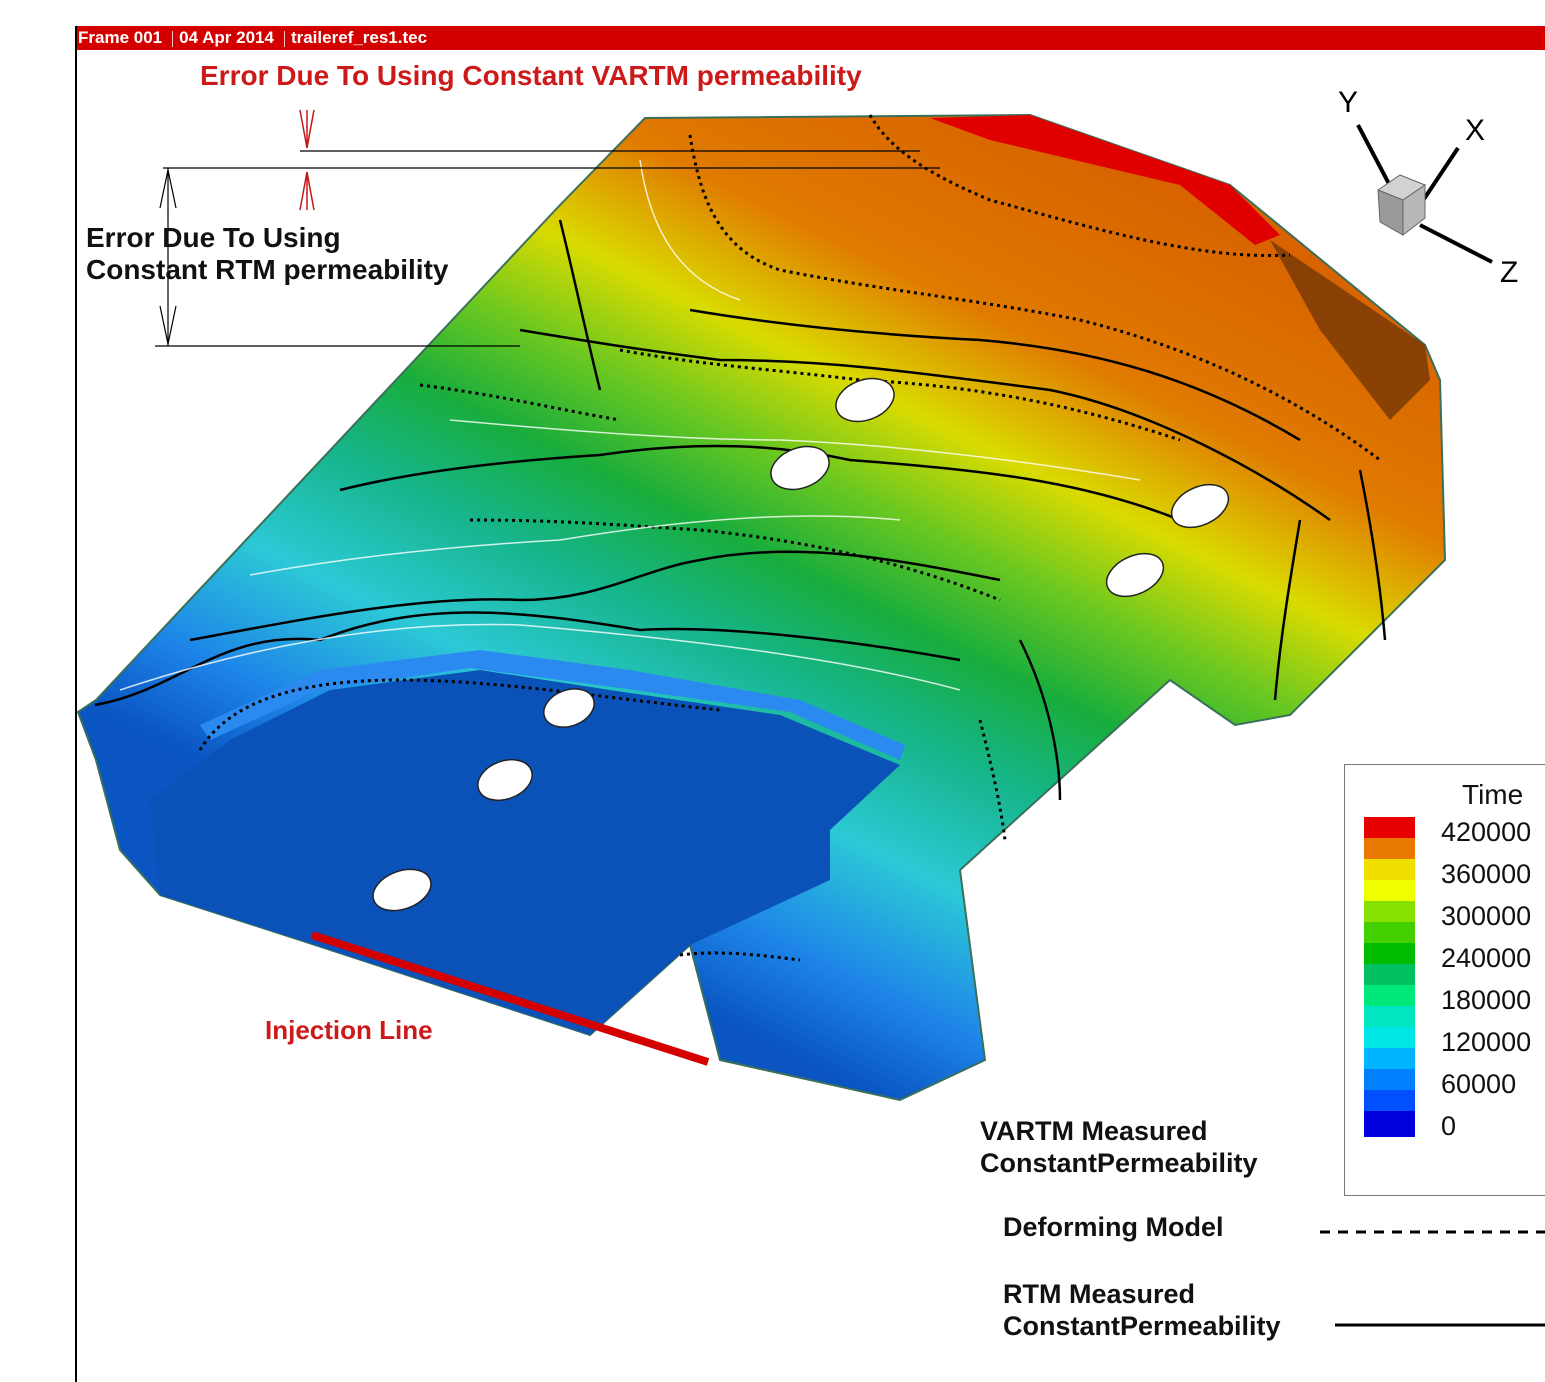 This screenshot has width=1545, height=1382. What do you see at coordinates (1493, 794) in the screenshot?
I see `legend-title: Time` at bounding box center [1493, 794].